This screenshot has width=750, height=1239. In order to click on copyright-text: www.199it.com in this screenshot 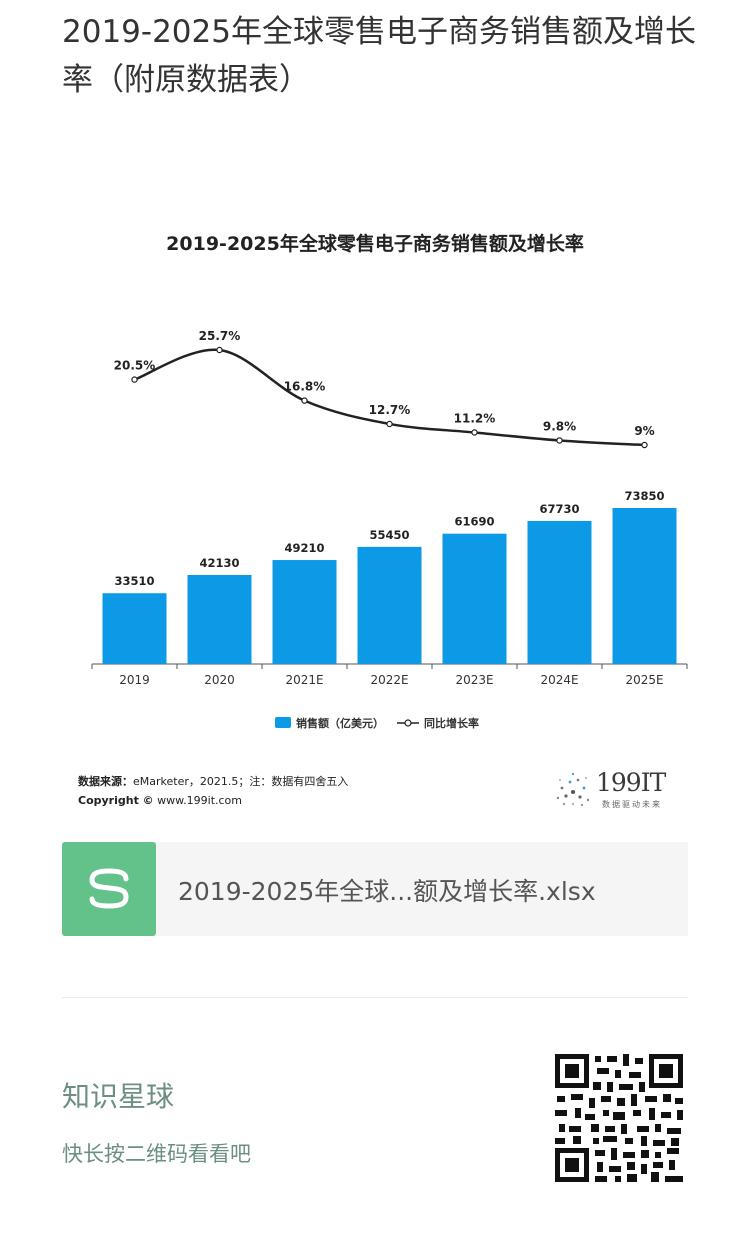, I will do `click(200, 800)`.